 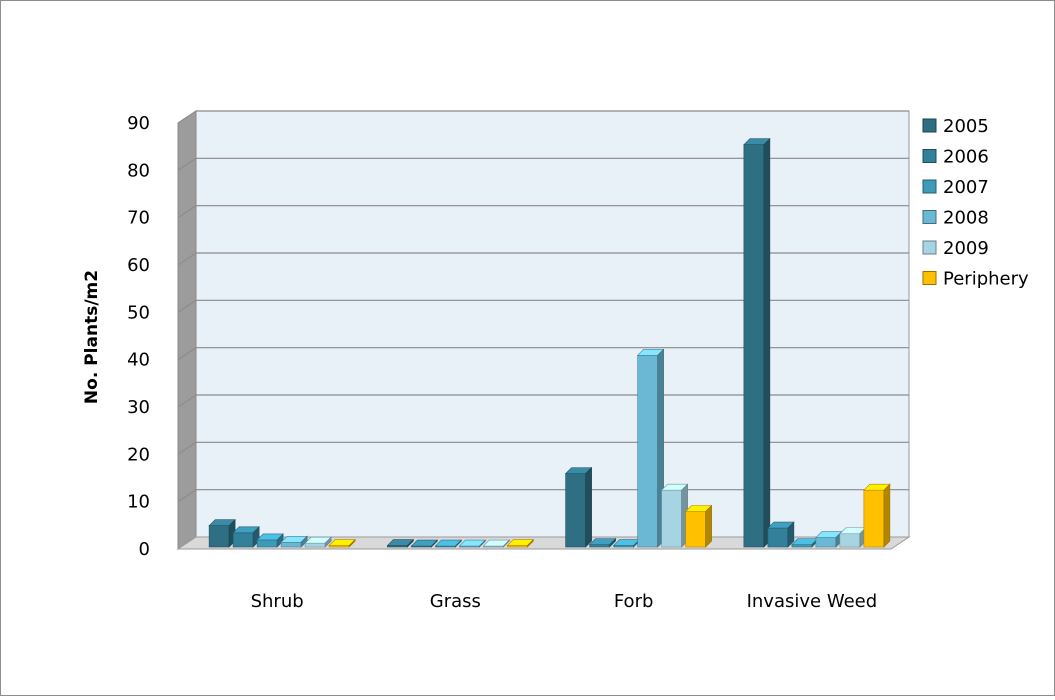 I want to click on y-tick-label: 30, so click(x=138, y=407).